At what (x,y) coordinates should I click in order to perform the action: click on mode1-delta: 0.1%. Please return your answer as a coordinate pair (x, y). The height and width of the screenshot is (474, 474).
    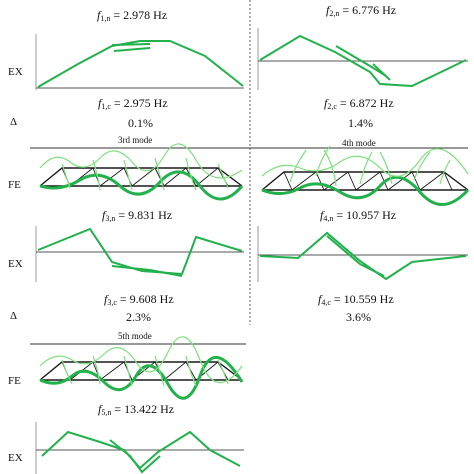
    Looking at the image, I should click on (140, 123).